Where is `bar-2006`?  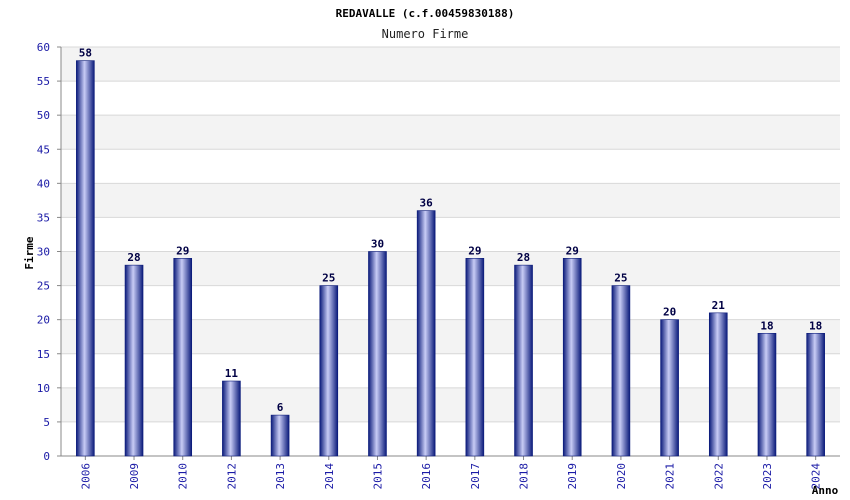
bar-2006 is located at coordinates (85, 258).